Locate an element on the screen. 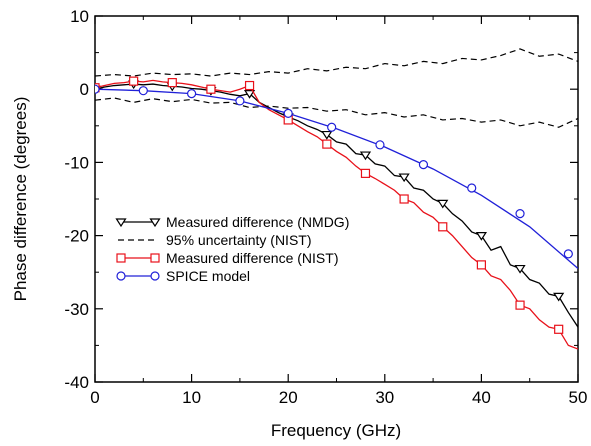 This screenshot has width=591, height=446. legend-label: Measured difference (NMDG) is located at coordinates (257, 222).